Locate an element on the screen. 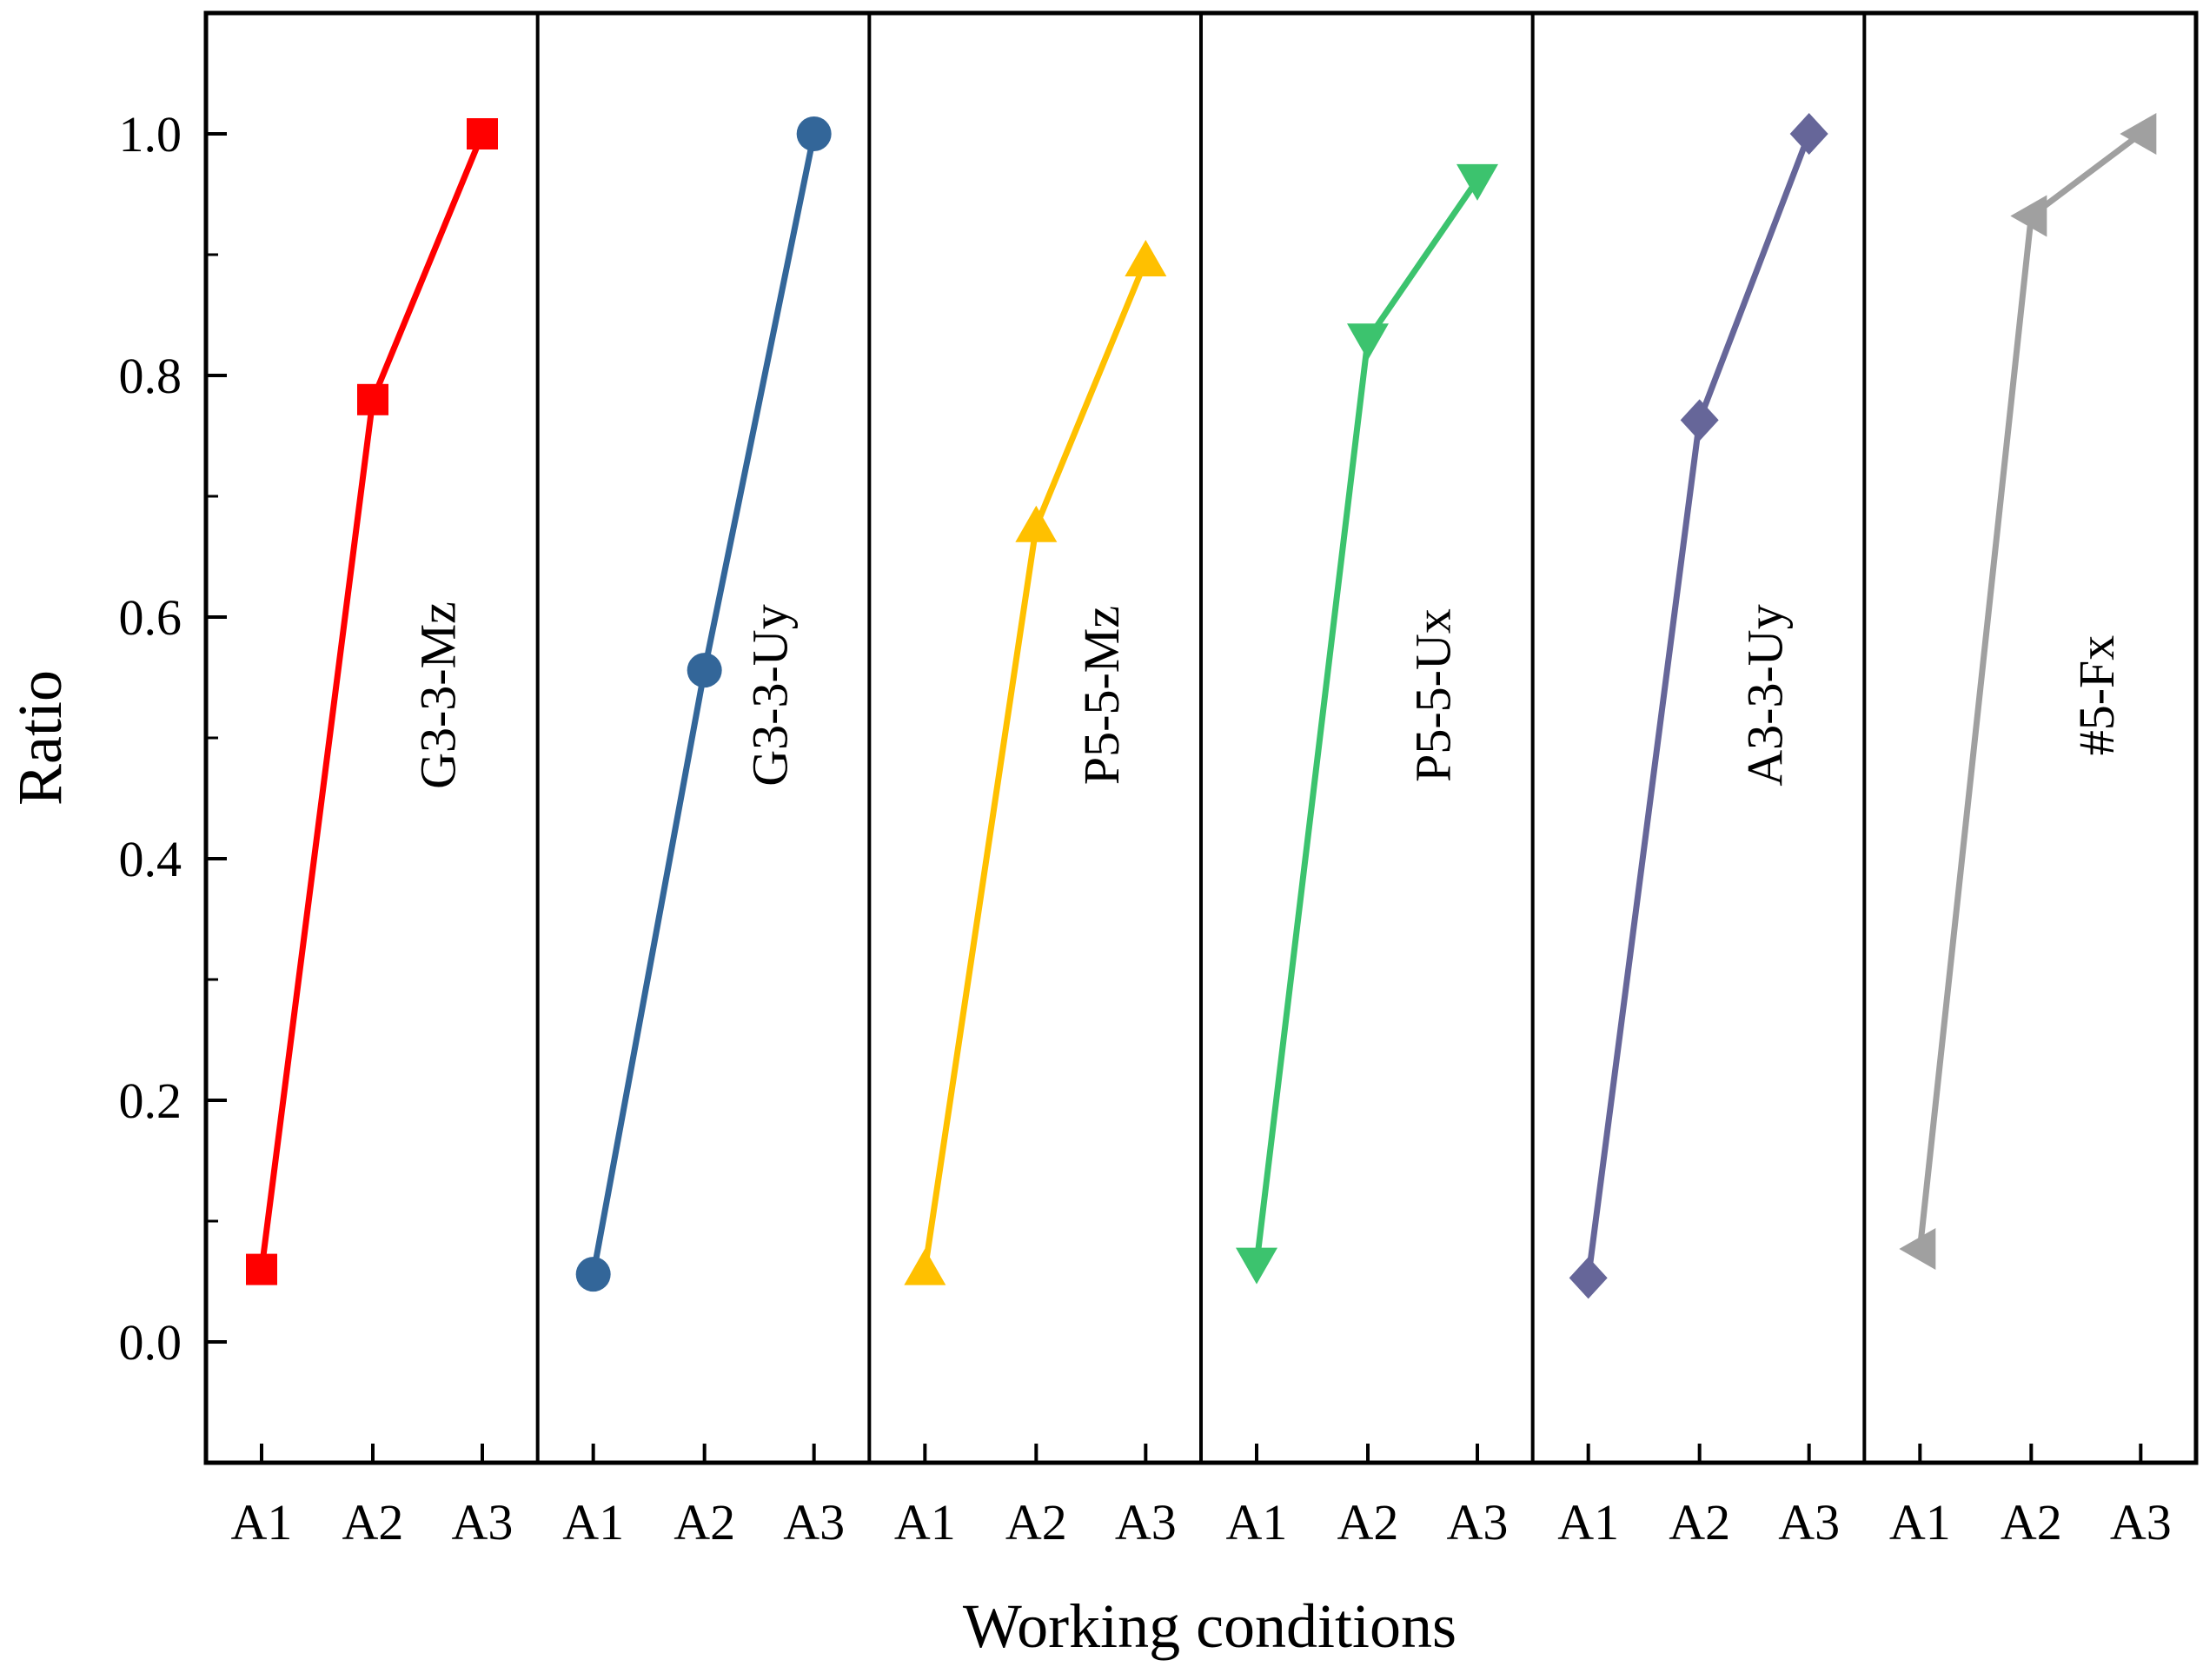  y-axis-title: Ratio is located at coordinates (40, 738).